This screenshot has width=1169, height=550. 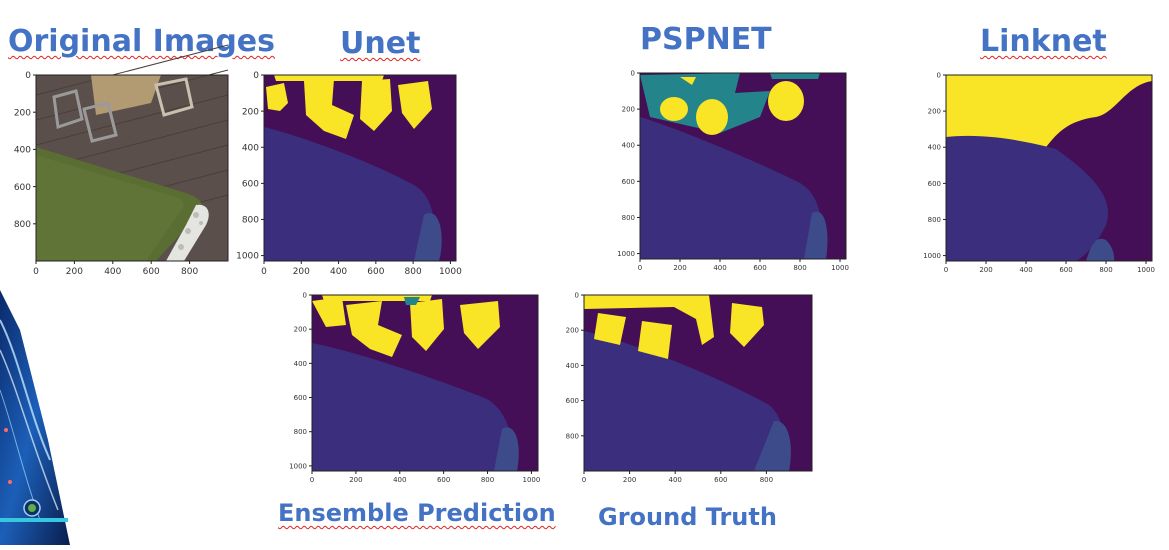 I want to click on panel-original: 0 200 400 600 800 0 200 400 600 800, so click(x=123, y=160).